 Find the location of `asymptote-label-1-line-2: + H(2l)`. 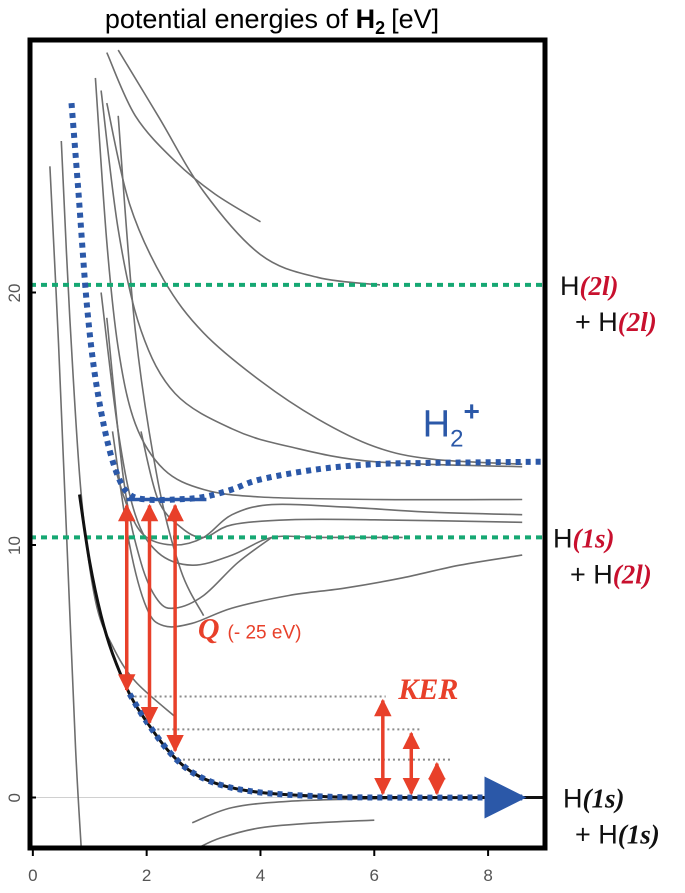

asymptote-label-1-line-2: + H(2l) is located at coordinates (616, 322).